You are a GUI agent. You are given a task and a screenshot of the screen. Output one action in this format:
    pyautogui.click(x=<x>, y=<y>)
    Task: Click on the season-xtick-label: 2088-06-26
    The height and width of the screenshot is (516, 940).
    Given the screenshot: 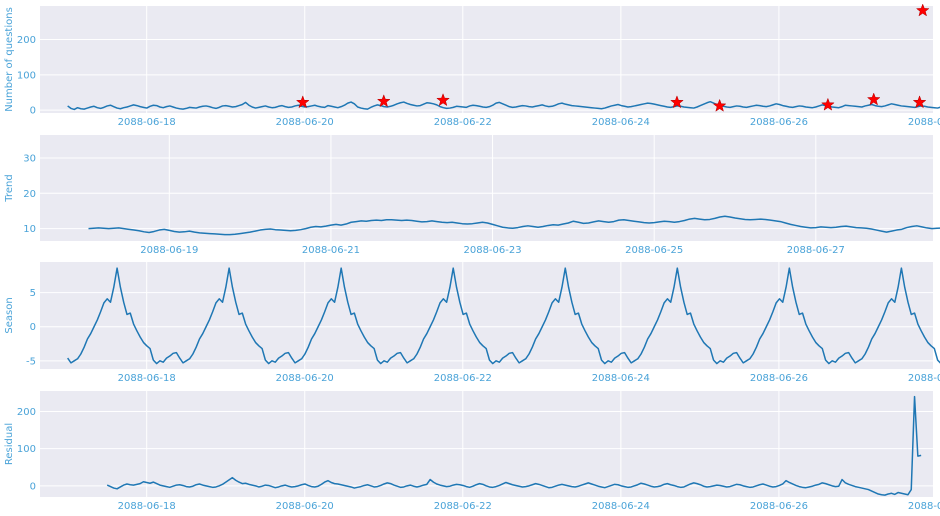 What is the action you would take?
    pyautogui.click(x=779, y=378)
    